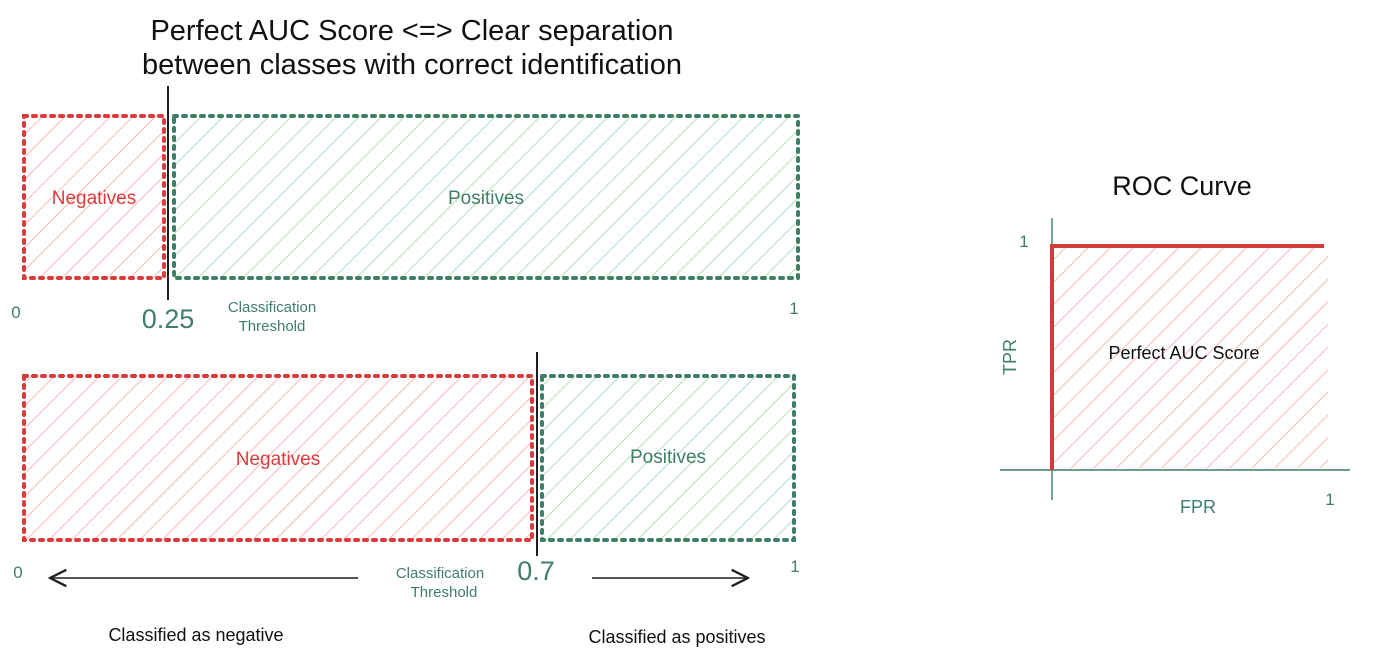  I want to click on bottom-threshold-value: 0.7, so click(536, 571).